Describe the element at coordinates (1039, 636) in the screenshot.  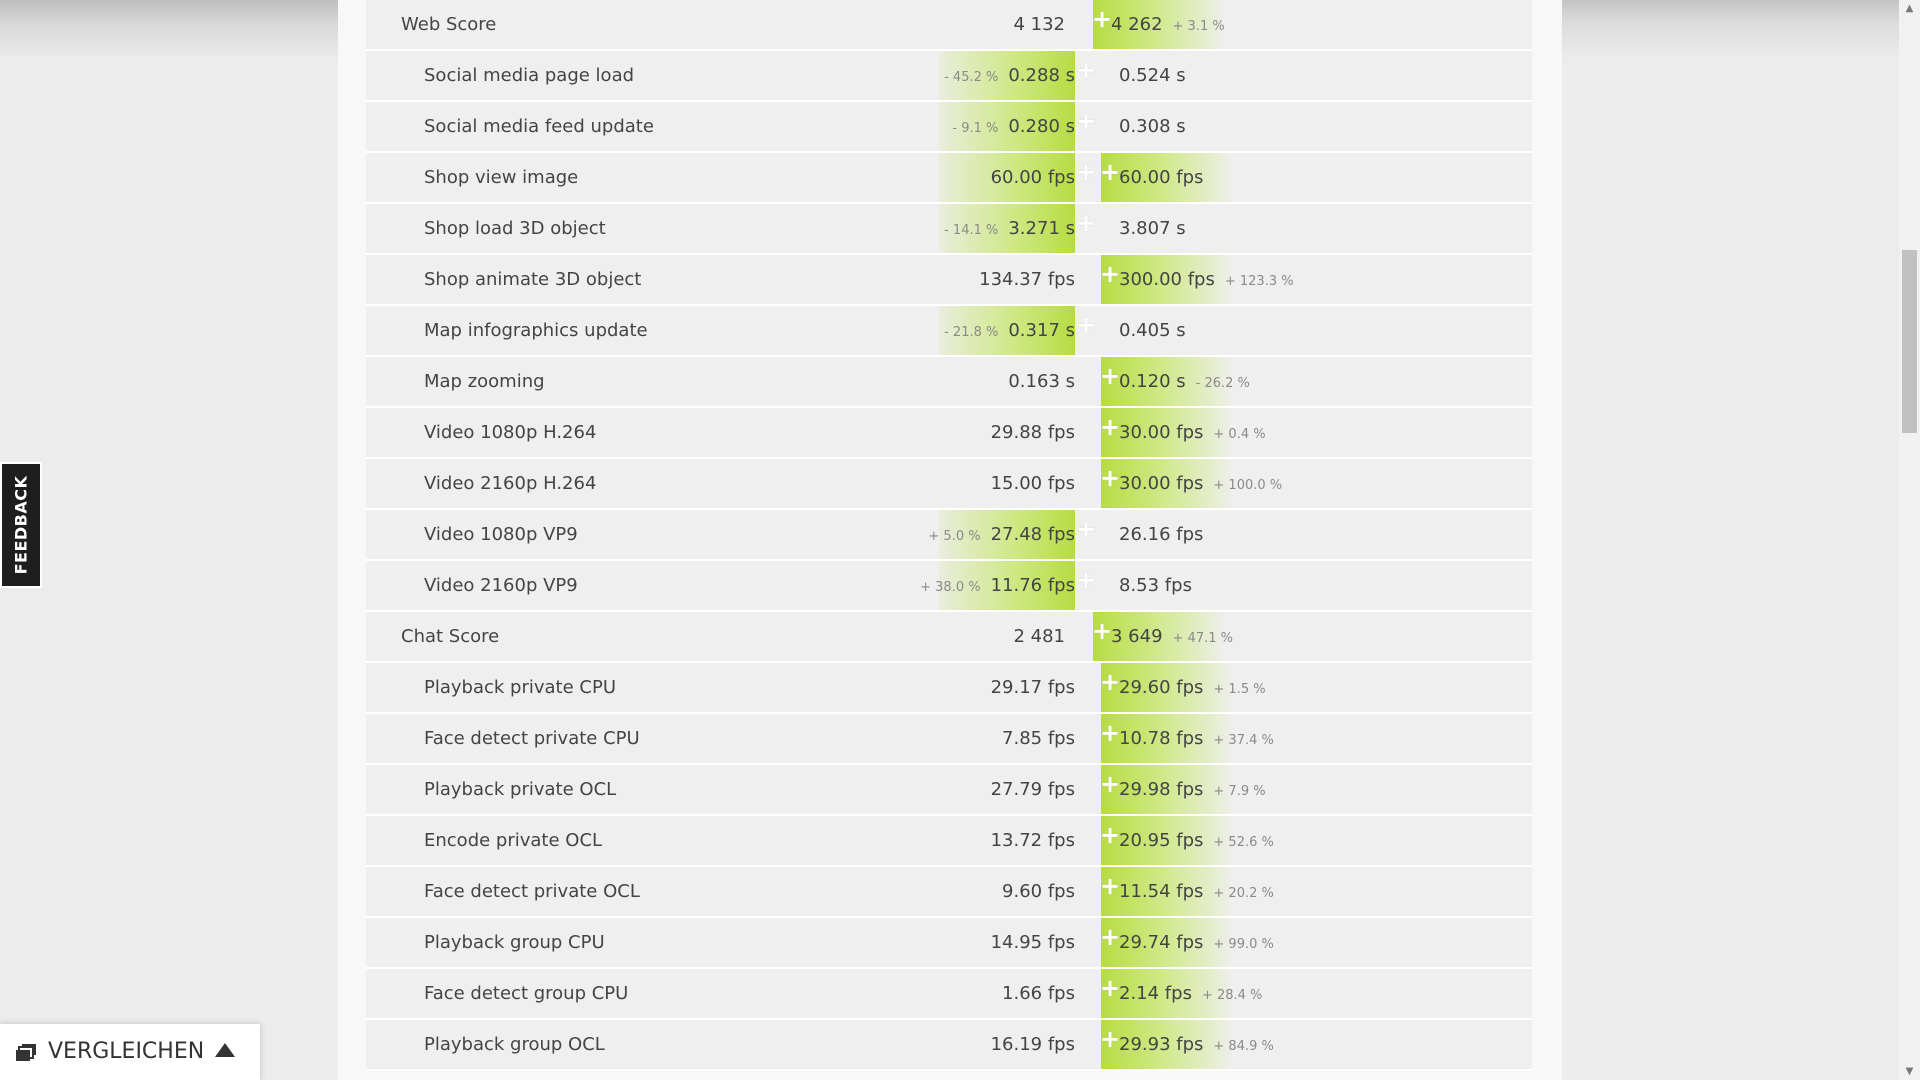
I see `left-value-text: 2 481` at that location.